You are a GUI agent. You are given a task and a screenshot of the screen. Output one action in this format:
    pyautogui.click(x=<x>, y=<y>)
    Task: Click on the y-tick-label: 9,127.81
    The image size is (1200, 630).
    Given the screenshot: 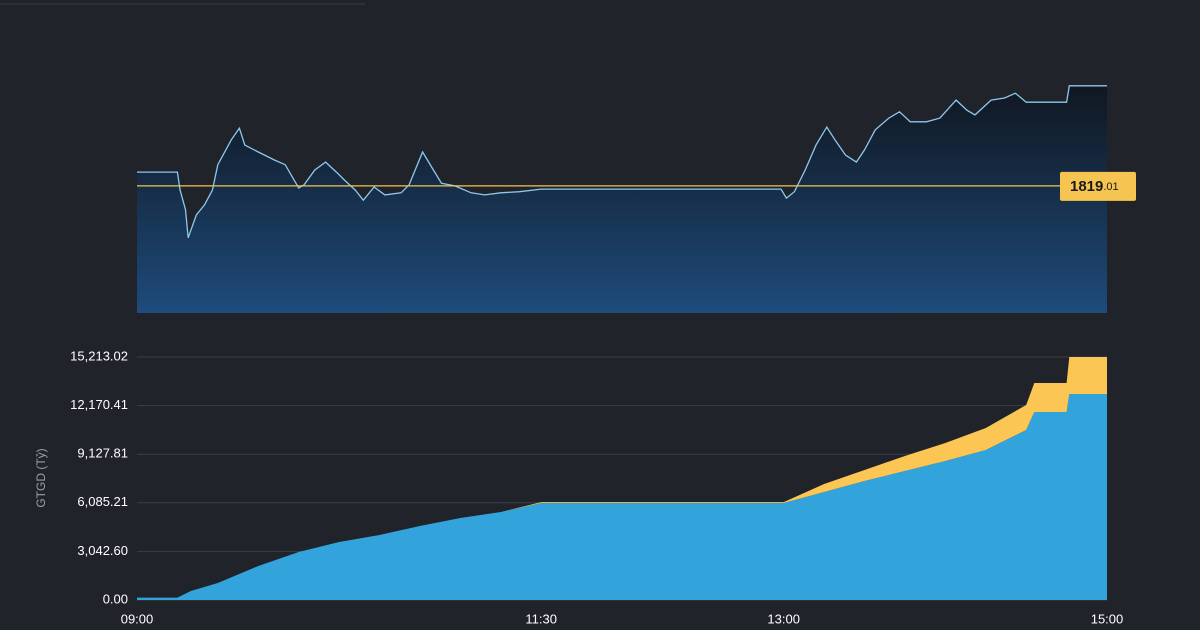 What is the action you would take?
    pyautogui.click(x=102, y=453)
    